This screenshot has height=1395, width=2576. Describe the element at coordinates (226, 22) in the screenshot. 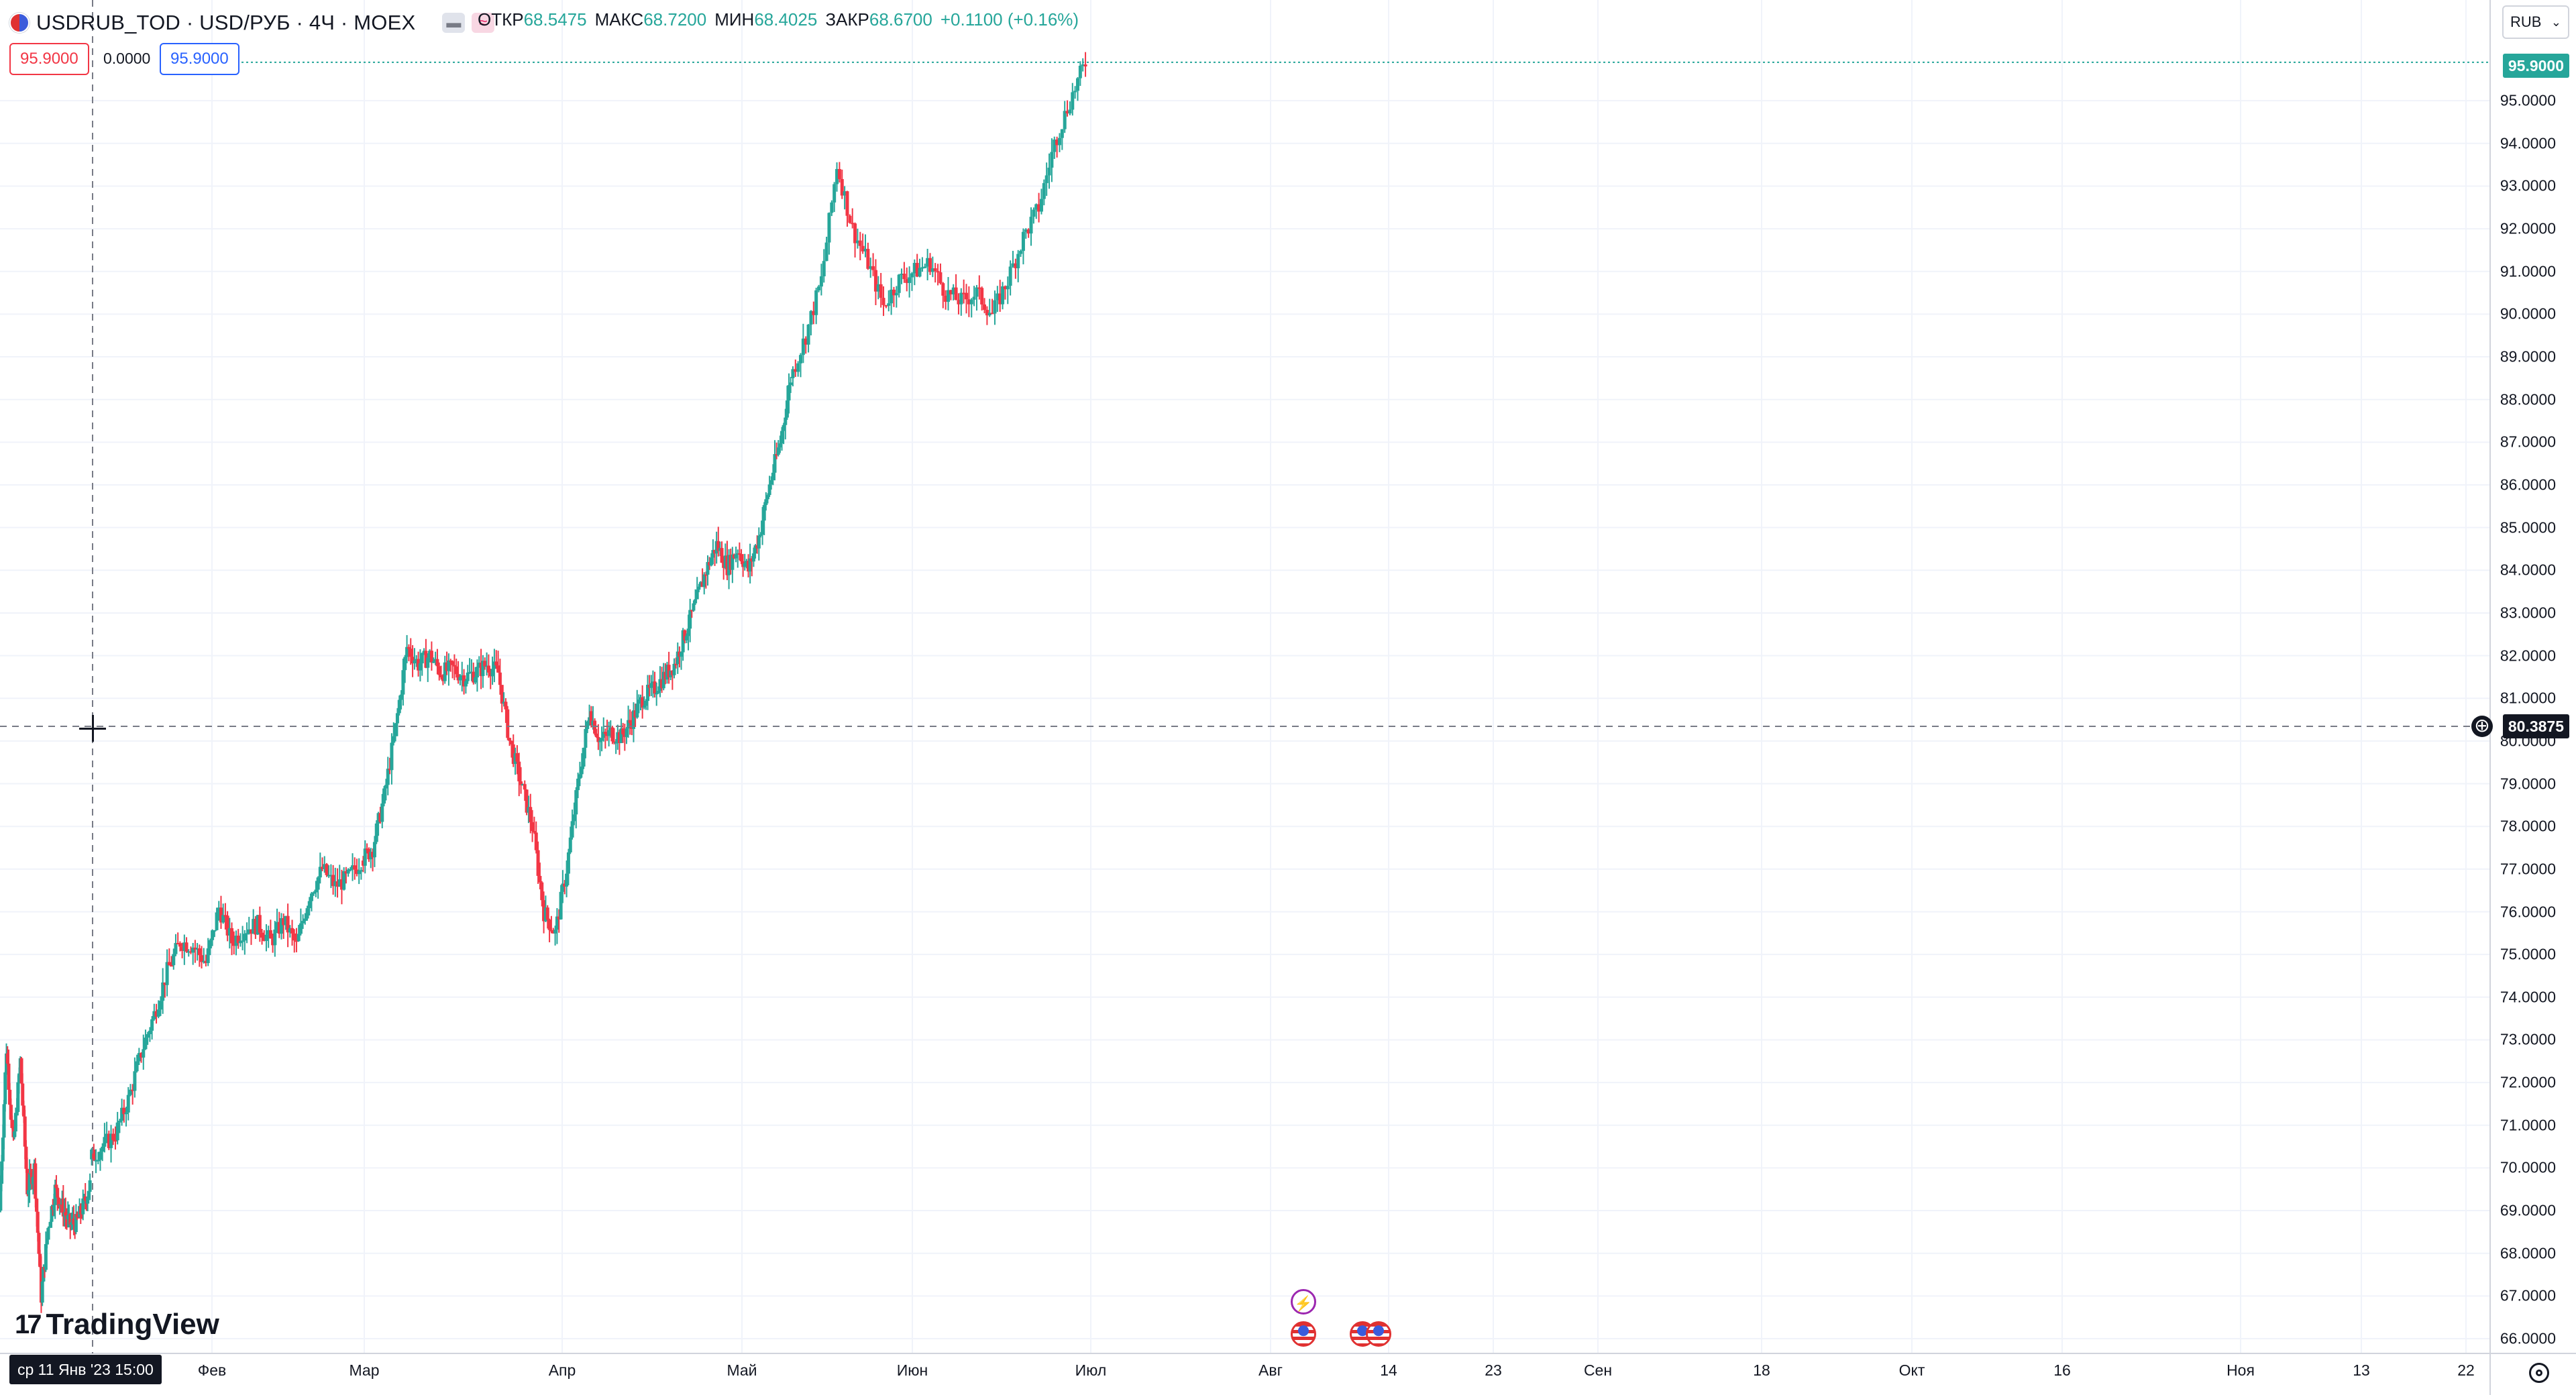

I see `symbol-title: USDRUB_TOD · USD/РУБ · 4Ч · MOEX` at that location.